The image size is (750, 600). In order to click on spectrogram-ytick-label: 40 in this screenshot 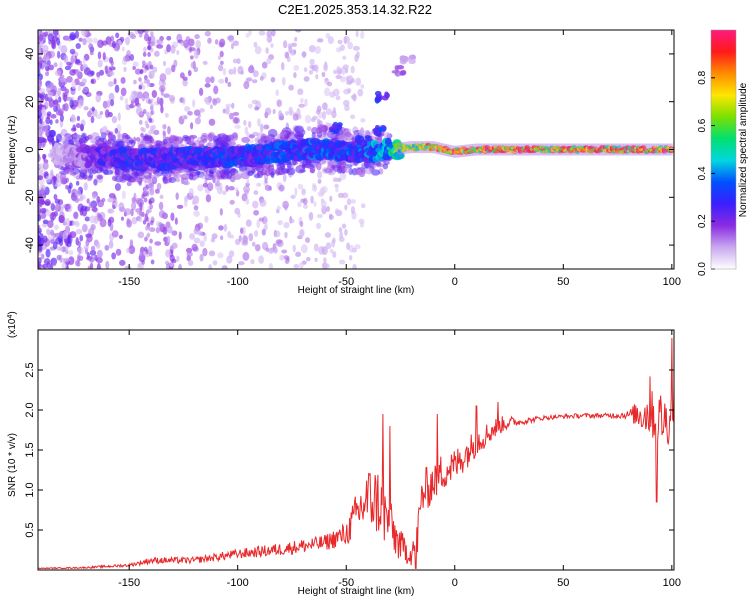, I will do `click(30, 54)`.